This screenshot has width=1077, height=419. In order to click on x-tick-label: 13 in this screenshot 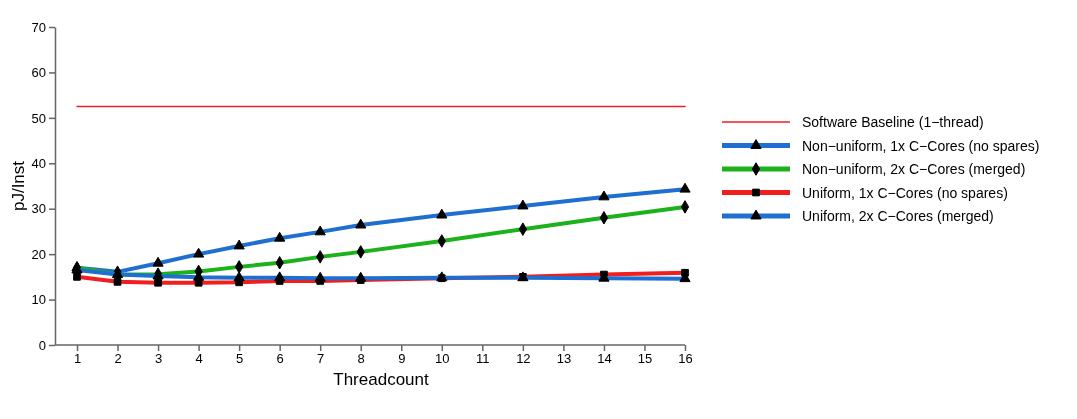, I will do `click(564, 359)`.